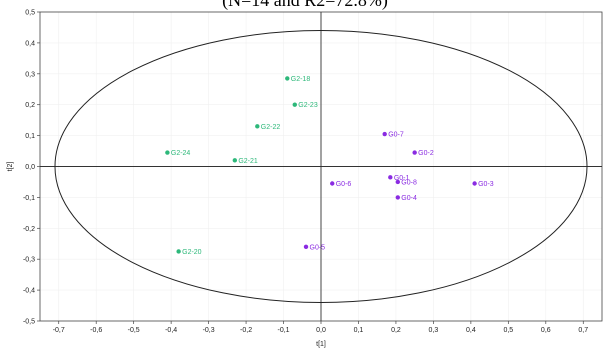 The image size is (611, 349). What do you see at coordinates (29, 229) in the screenshot?
I see `y-tick-label: -0,2` at bounding box center [29, 229].